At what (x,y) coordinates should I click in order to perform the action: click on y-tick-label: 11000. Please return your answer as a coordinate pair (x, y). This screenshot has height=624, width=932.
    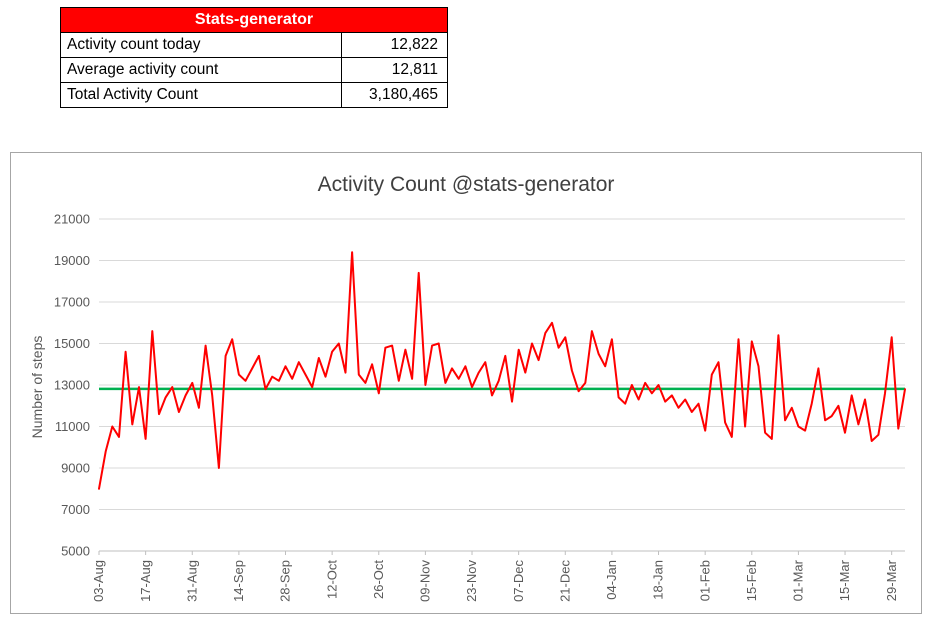
    Looking at the image, I should click on (72, 426).